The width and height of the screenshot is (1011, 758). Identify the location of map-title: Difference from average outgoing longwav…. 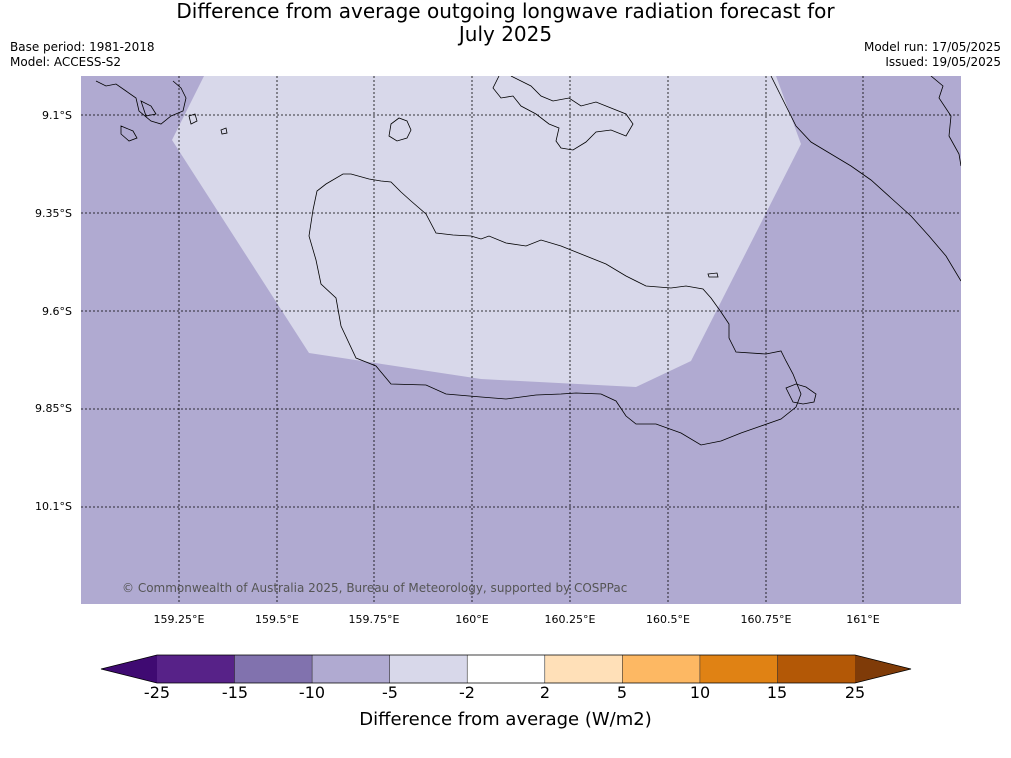
(505, 23).